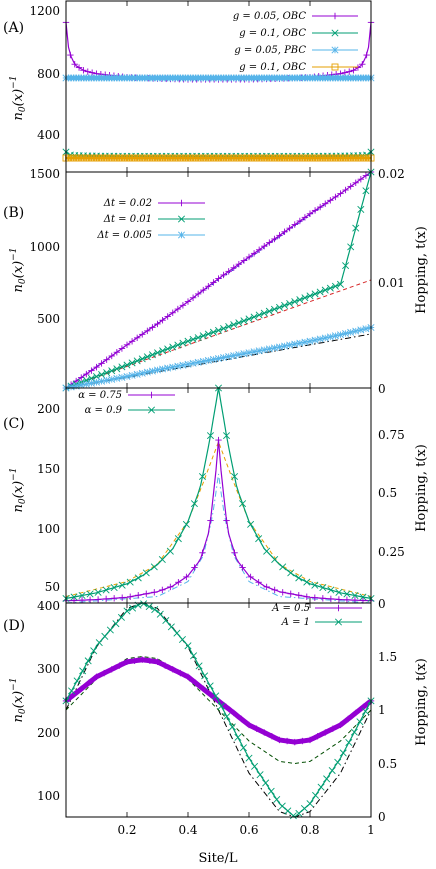 This screenshot has height=869, width=436. What do you see at coordinates (48, 469) in the screenshot?
I see `ytick-label: 150` at bounding box center [48, 469].